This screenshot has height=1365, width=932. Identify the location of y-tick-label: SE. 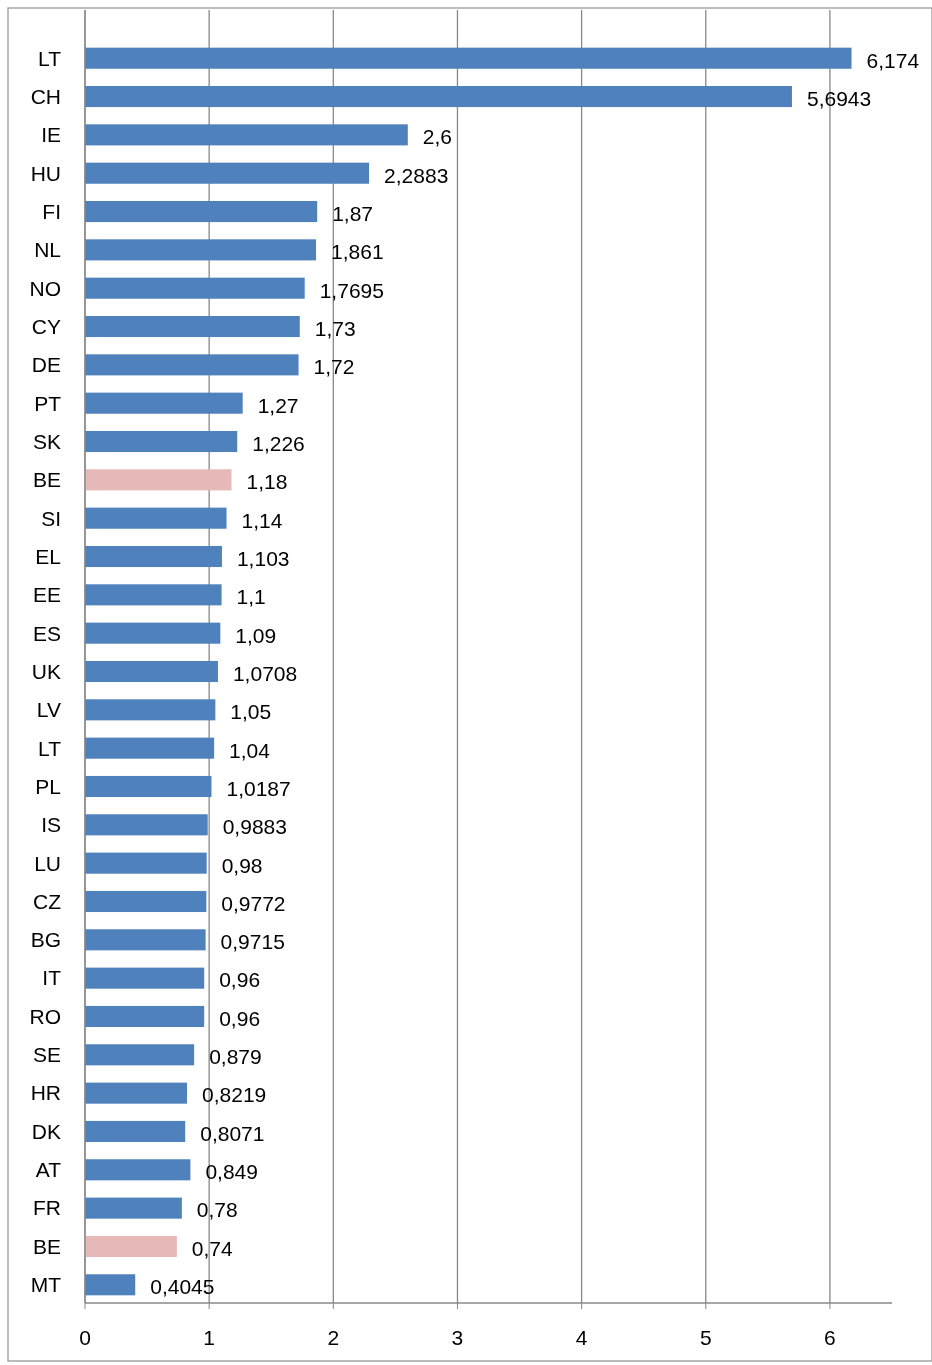
(46, 1055).